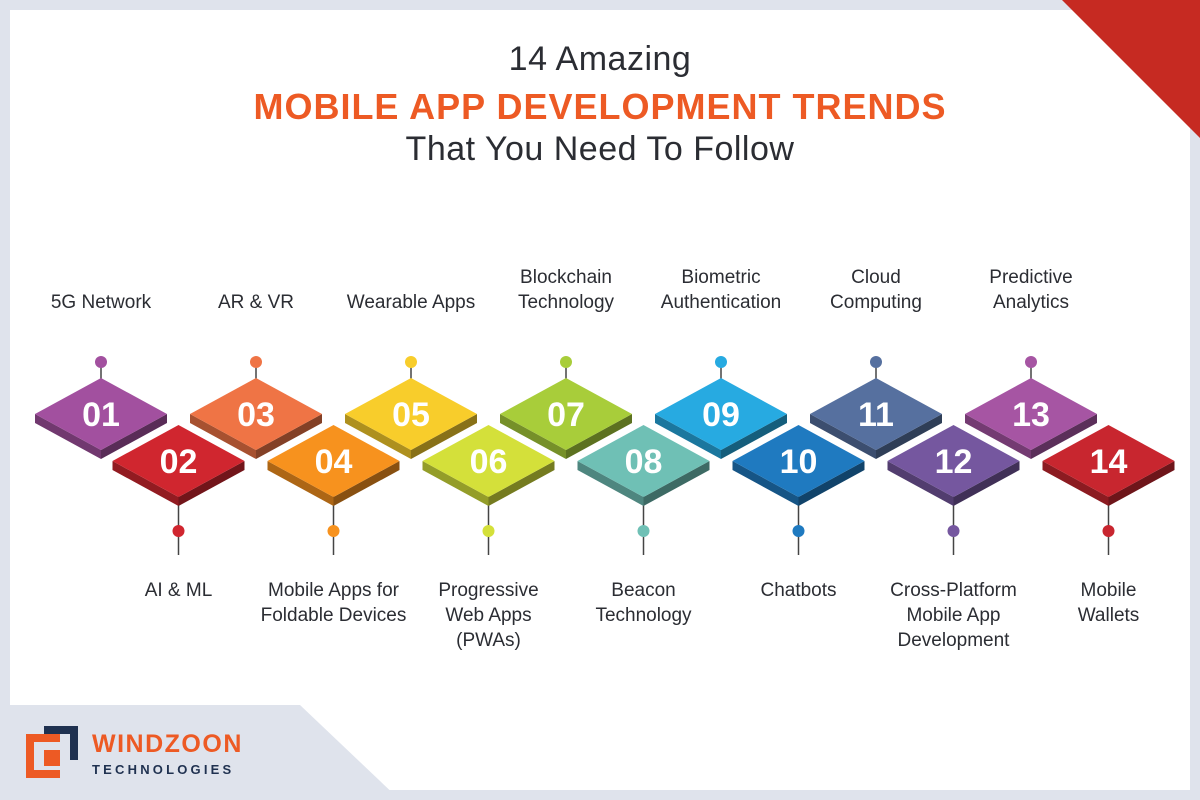  Describe the element at coordinates (101, 302) in the screenshot. I see `trend-label-01: 5G Network` at that location.